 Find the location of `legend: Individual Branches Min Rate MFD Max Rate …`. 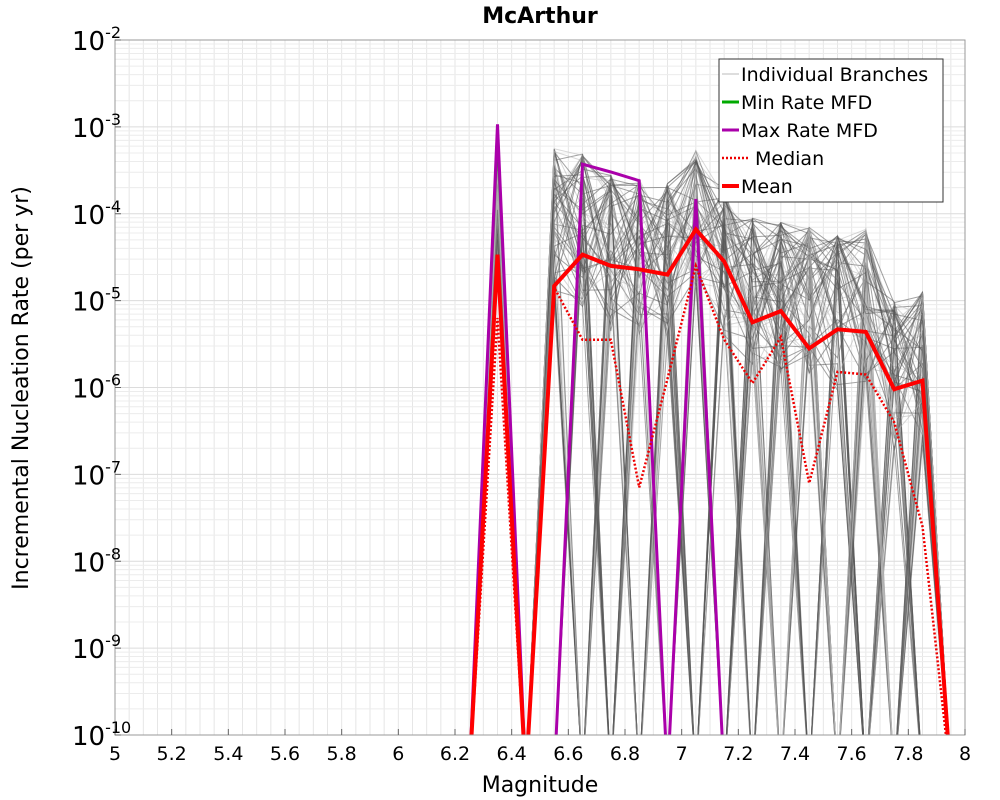

legend: Individual Branches Min Rate MFD Max Rate … is located at coordinates (831, 130).